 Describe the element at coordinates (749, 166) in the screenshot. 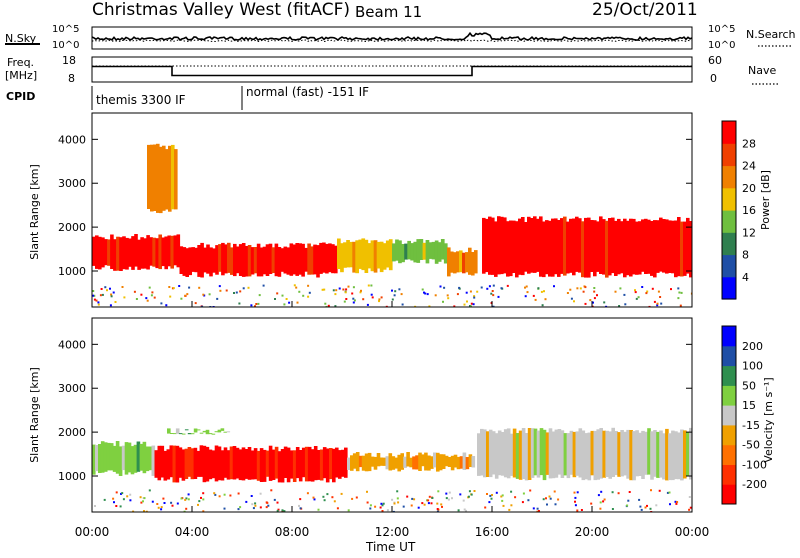

I see `colorbar-tick-label: 24` at that location.